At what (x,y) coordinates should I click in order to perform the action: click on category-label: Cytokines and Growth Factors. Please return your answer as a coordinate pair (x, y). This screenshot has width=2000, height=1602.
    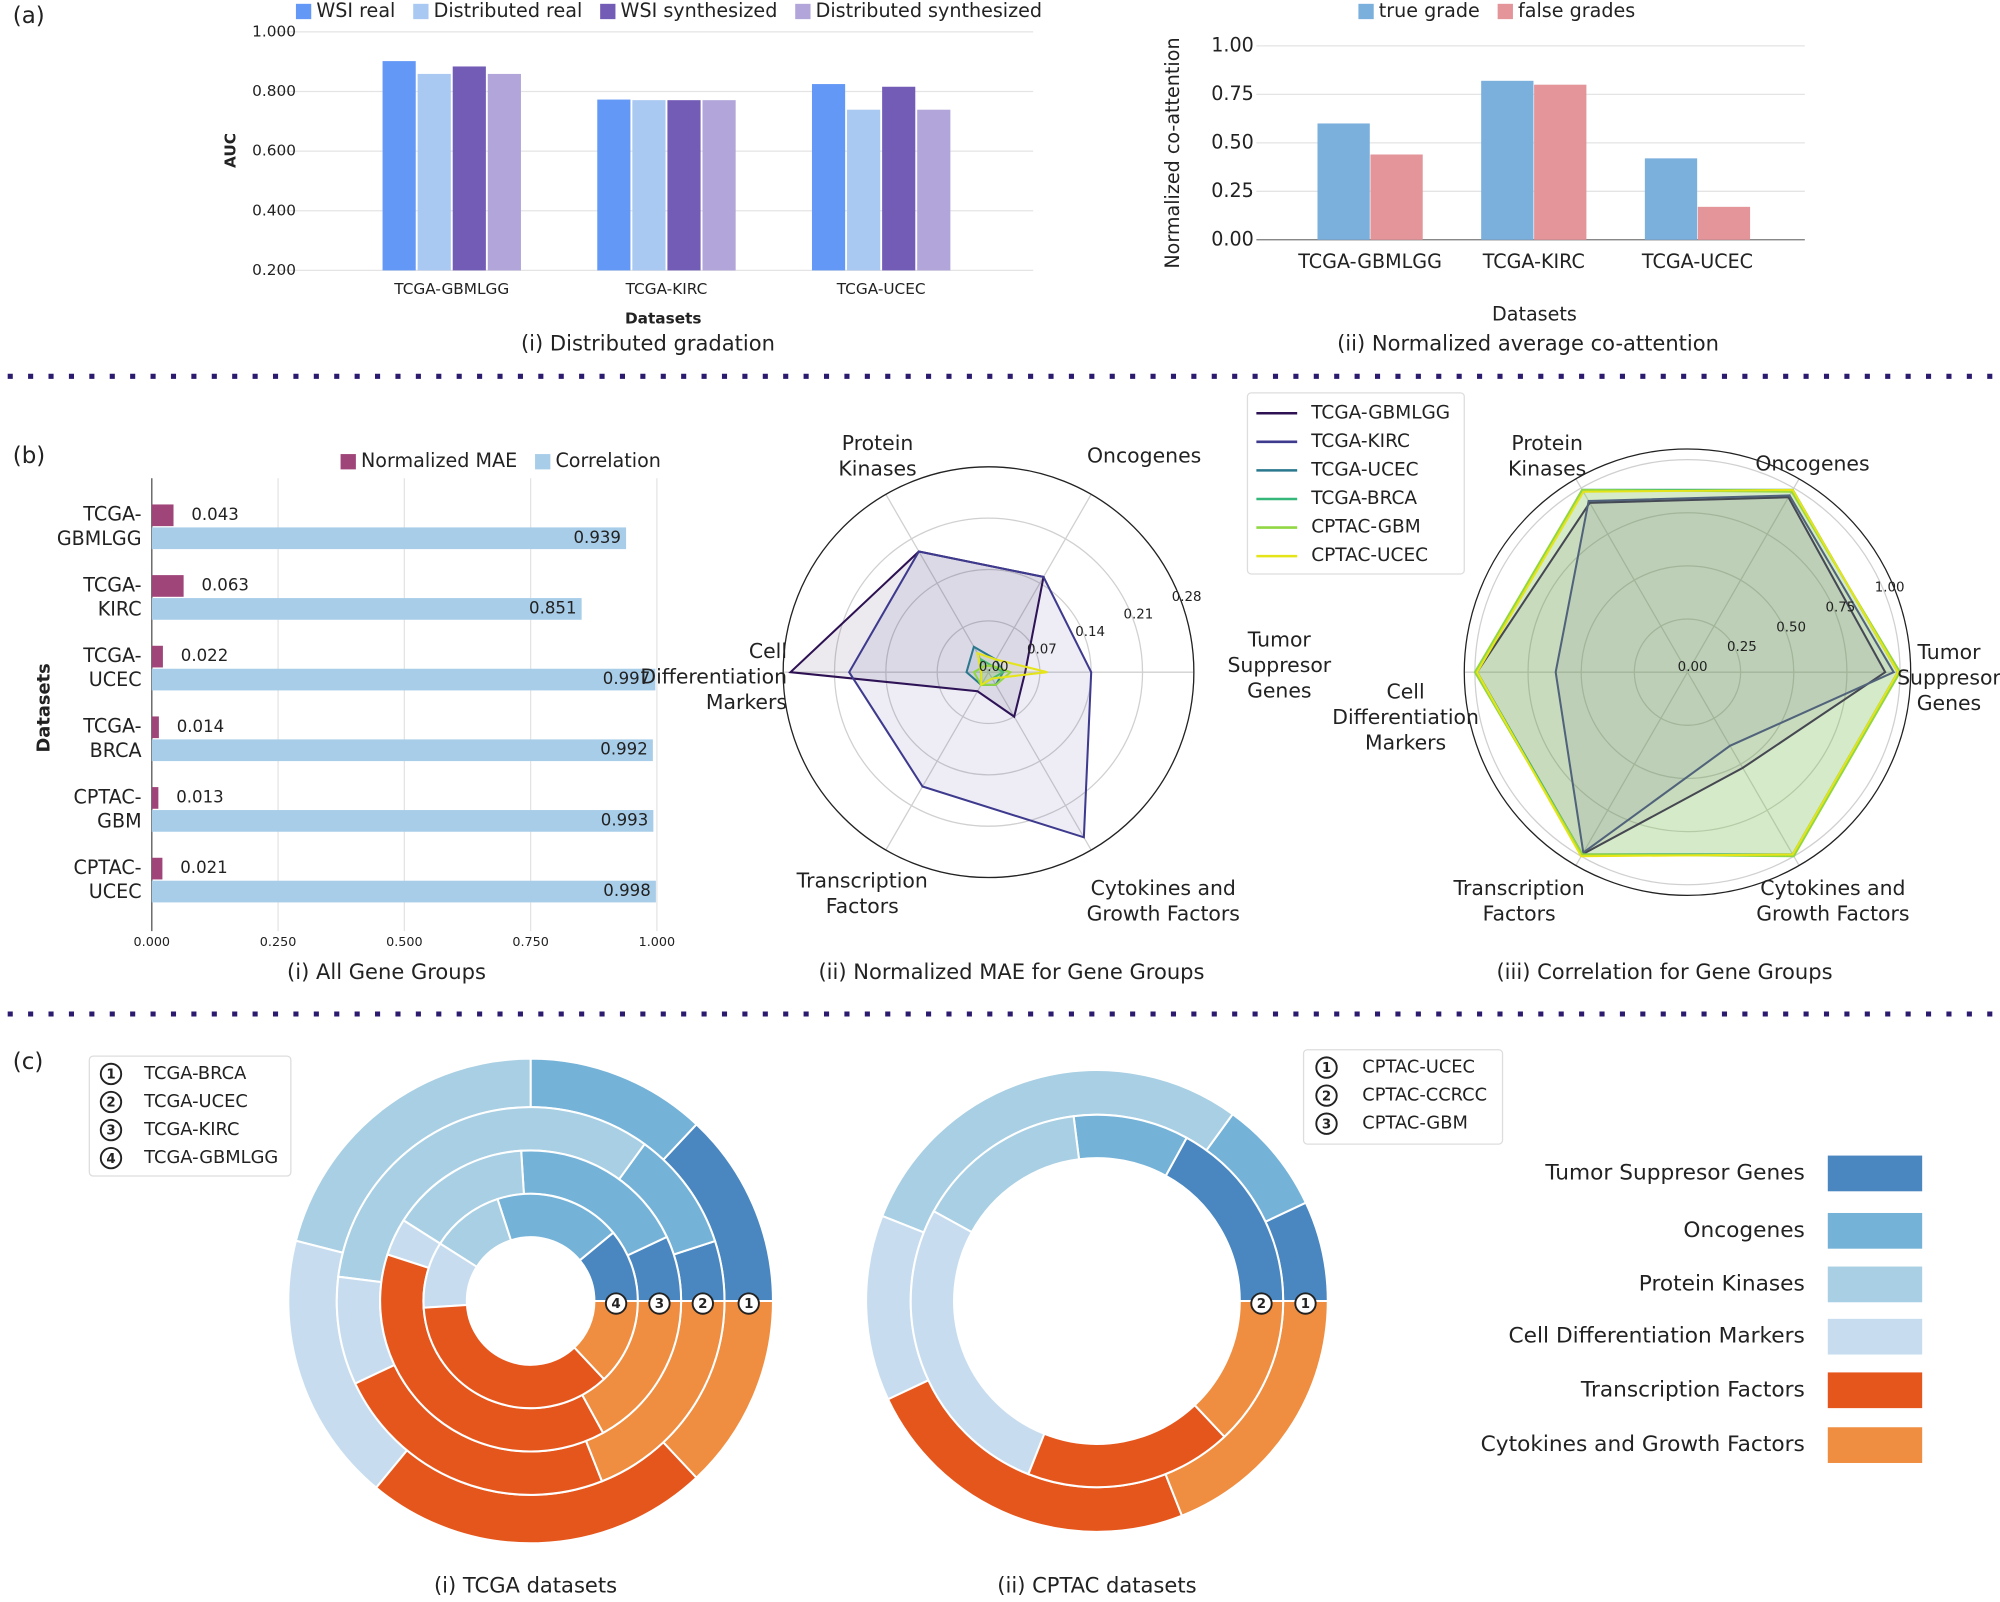
    Looking at the image, I should click on (1163, 901).